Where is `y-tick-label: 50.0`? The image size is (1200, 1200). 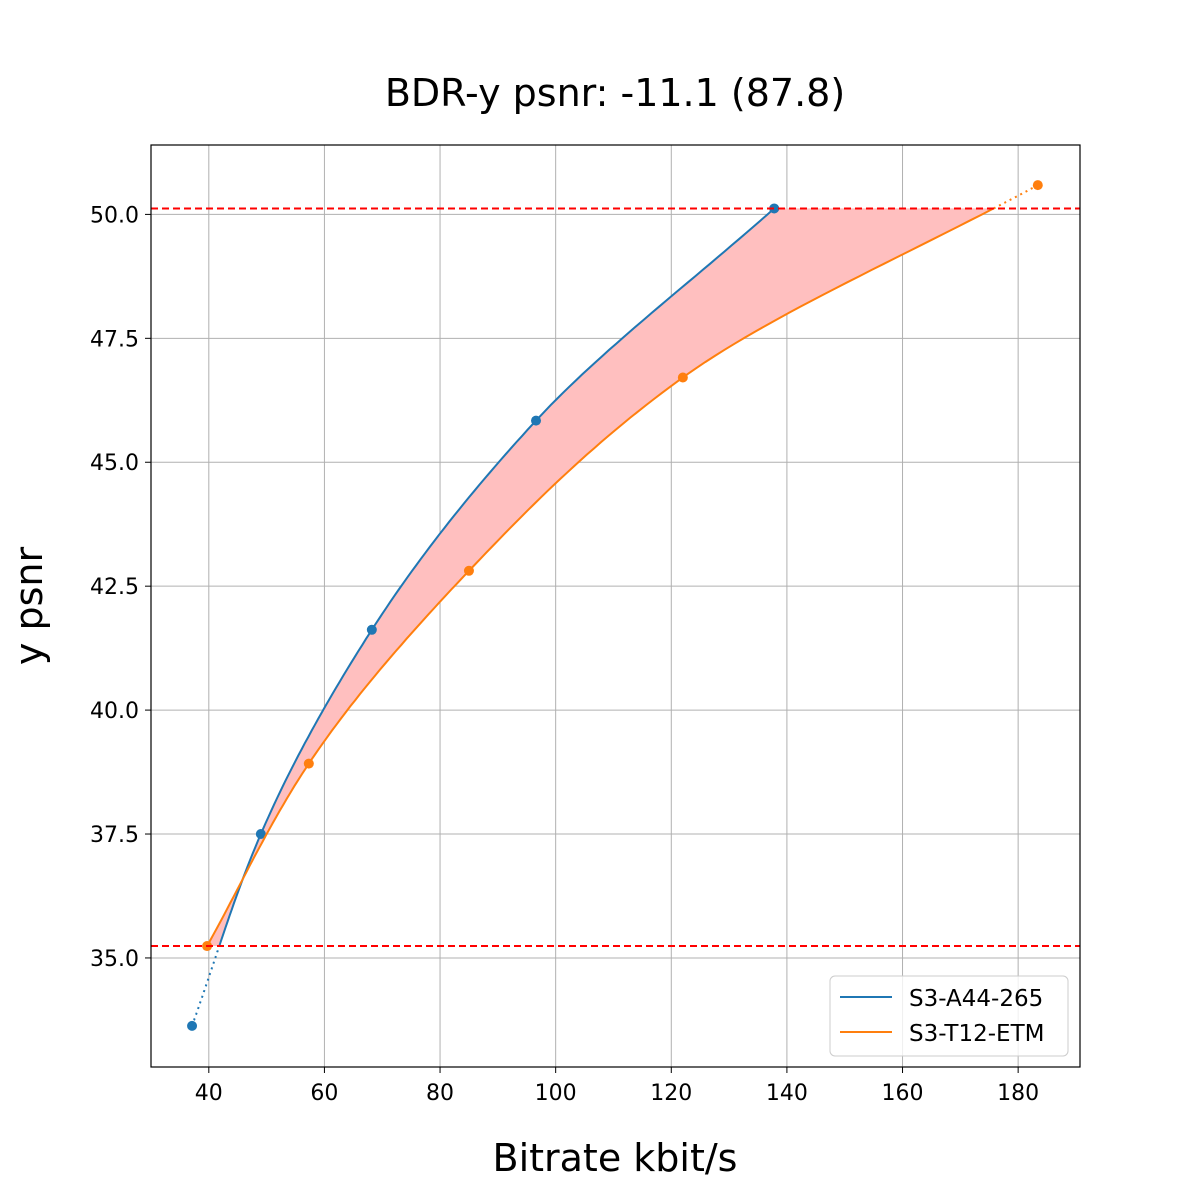
y-tick-label: 50.0 is located at coordinates (114, 215).